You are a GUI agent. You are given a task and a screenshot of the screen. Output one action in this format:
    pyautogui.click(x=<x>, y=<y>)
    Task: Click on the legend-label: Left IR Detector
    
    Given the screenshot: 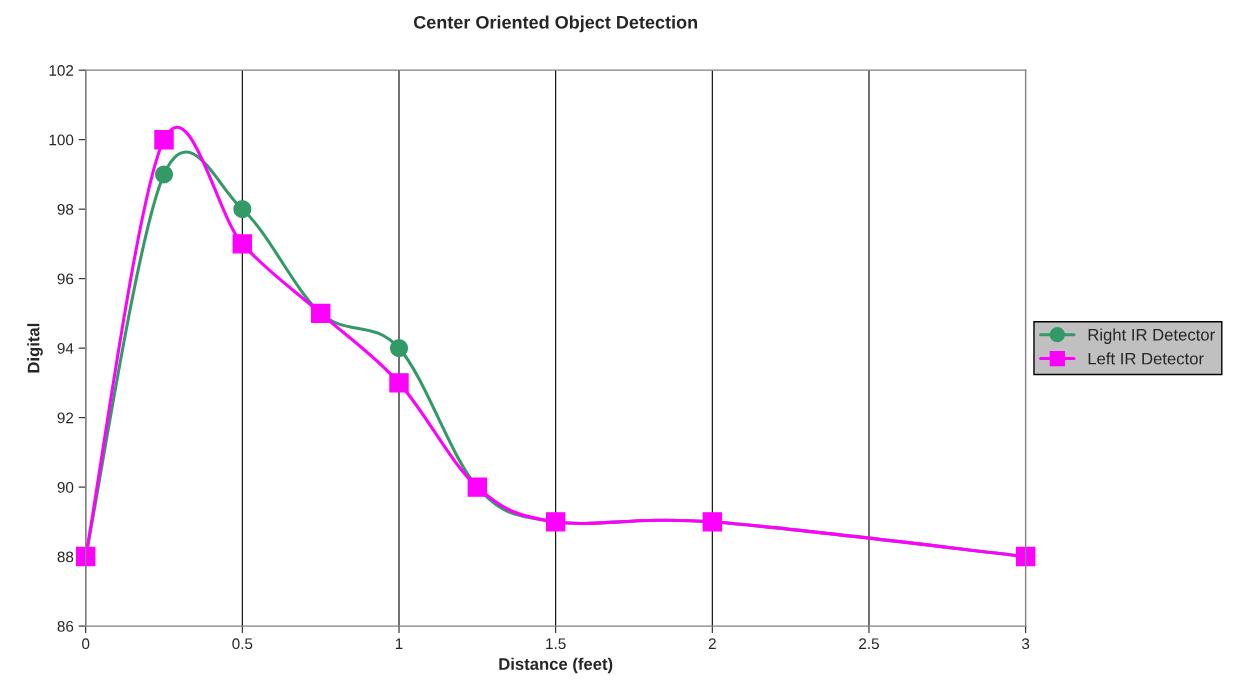 What is the action you would take?
    pyautogui.click(x=1146, y=358)
    